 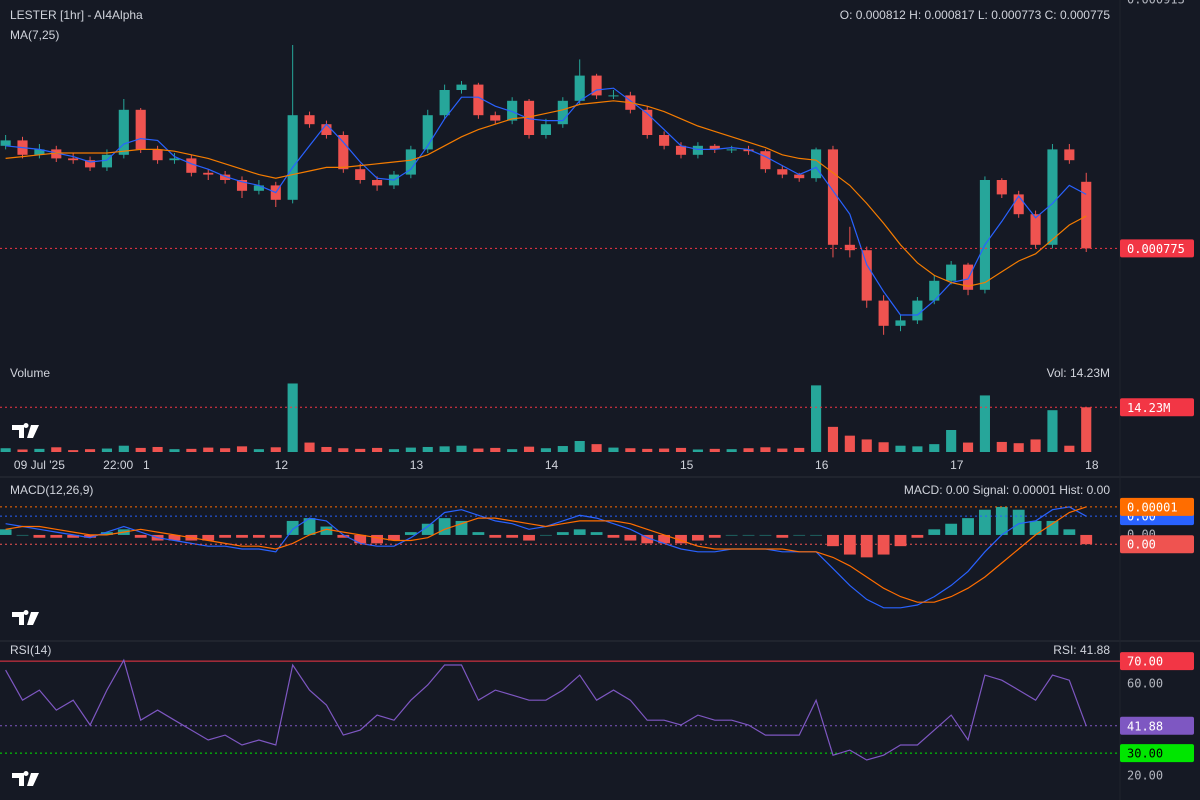 What do you see at coordinates (1078, 373) in the screenshot?
I see `pane-readout: Vol: 14.23M` at bounding box center [1078, 373].